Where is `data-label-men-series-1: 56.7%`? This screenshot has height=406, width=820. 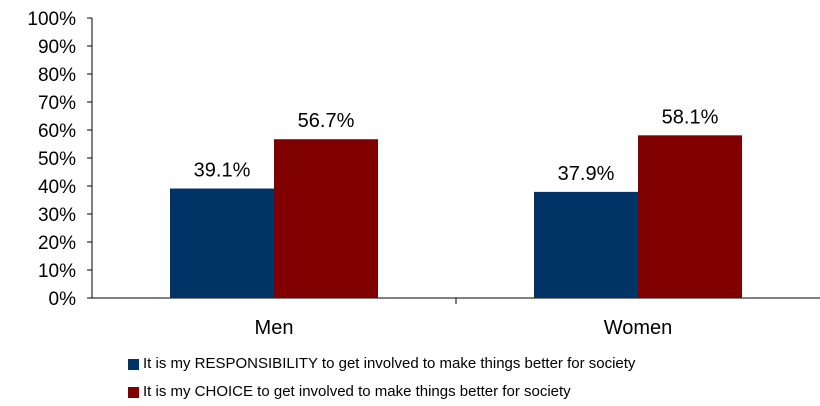
data-label-men-series-1: 56.7% is located at coordinates (326, 121).